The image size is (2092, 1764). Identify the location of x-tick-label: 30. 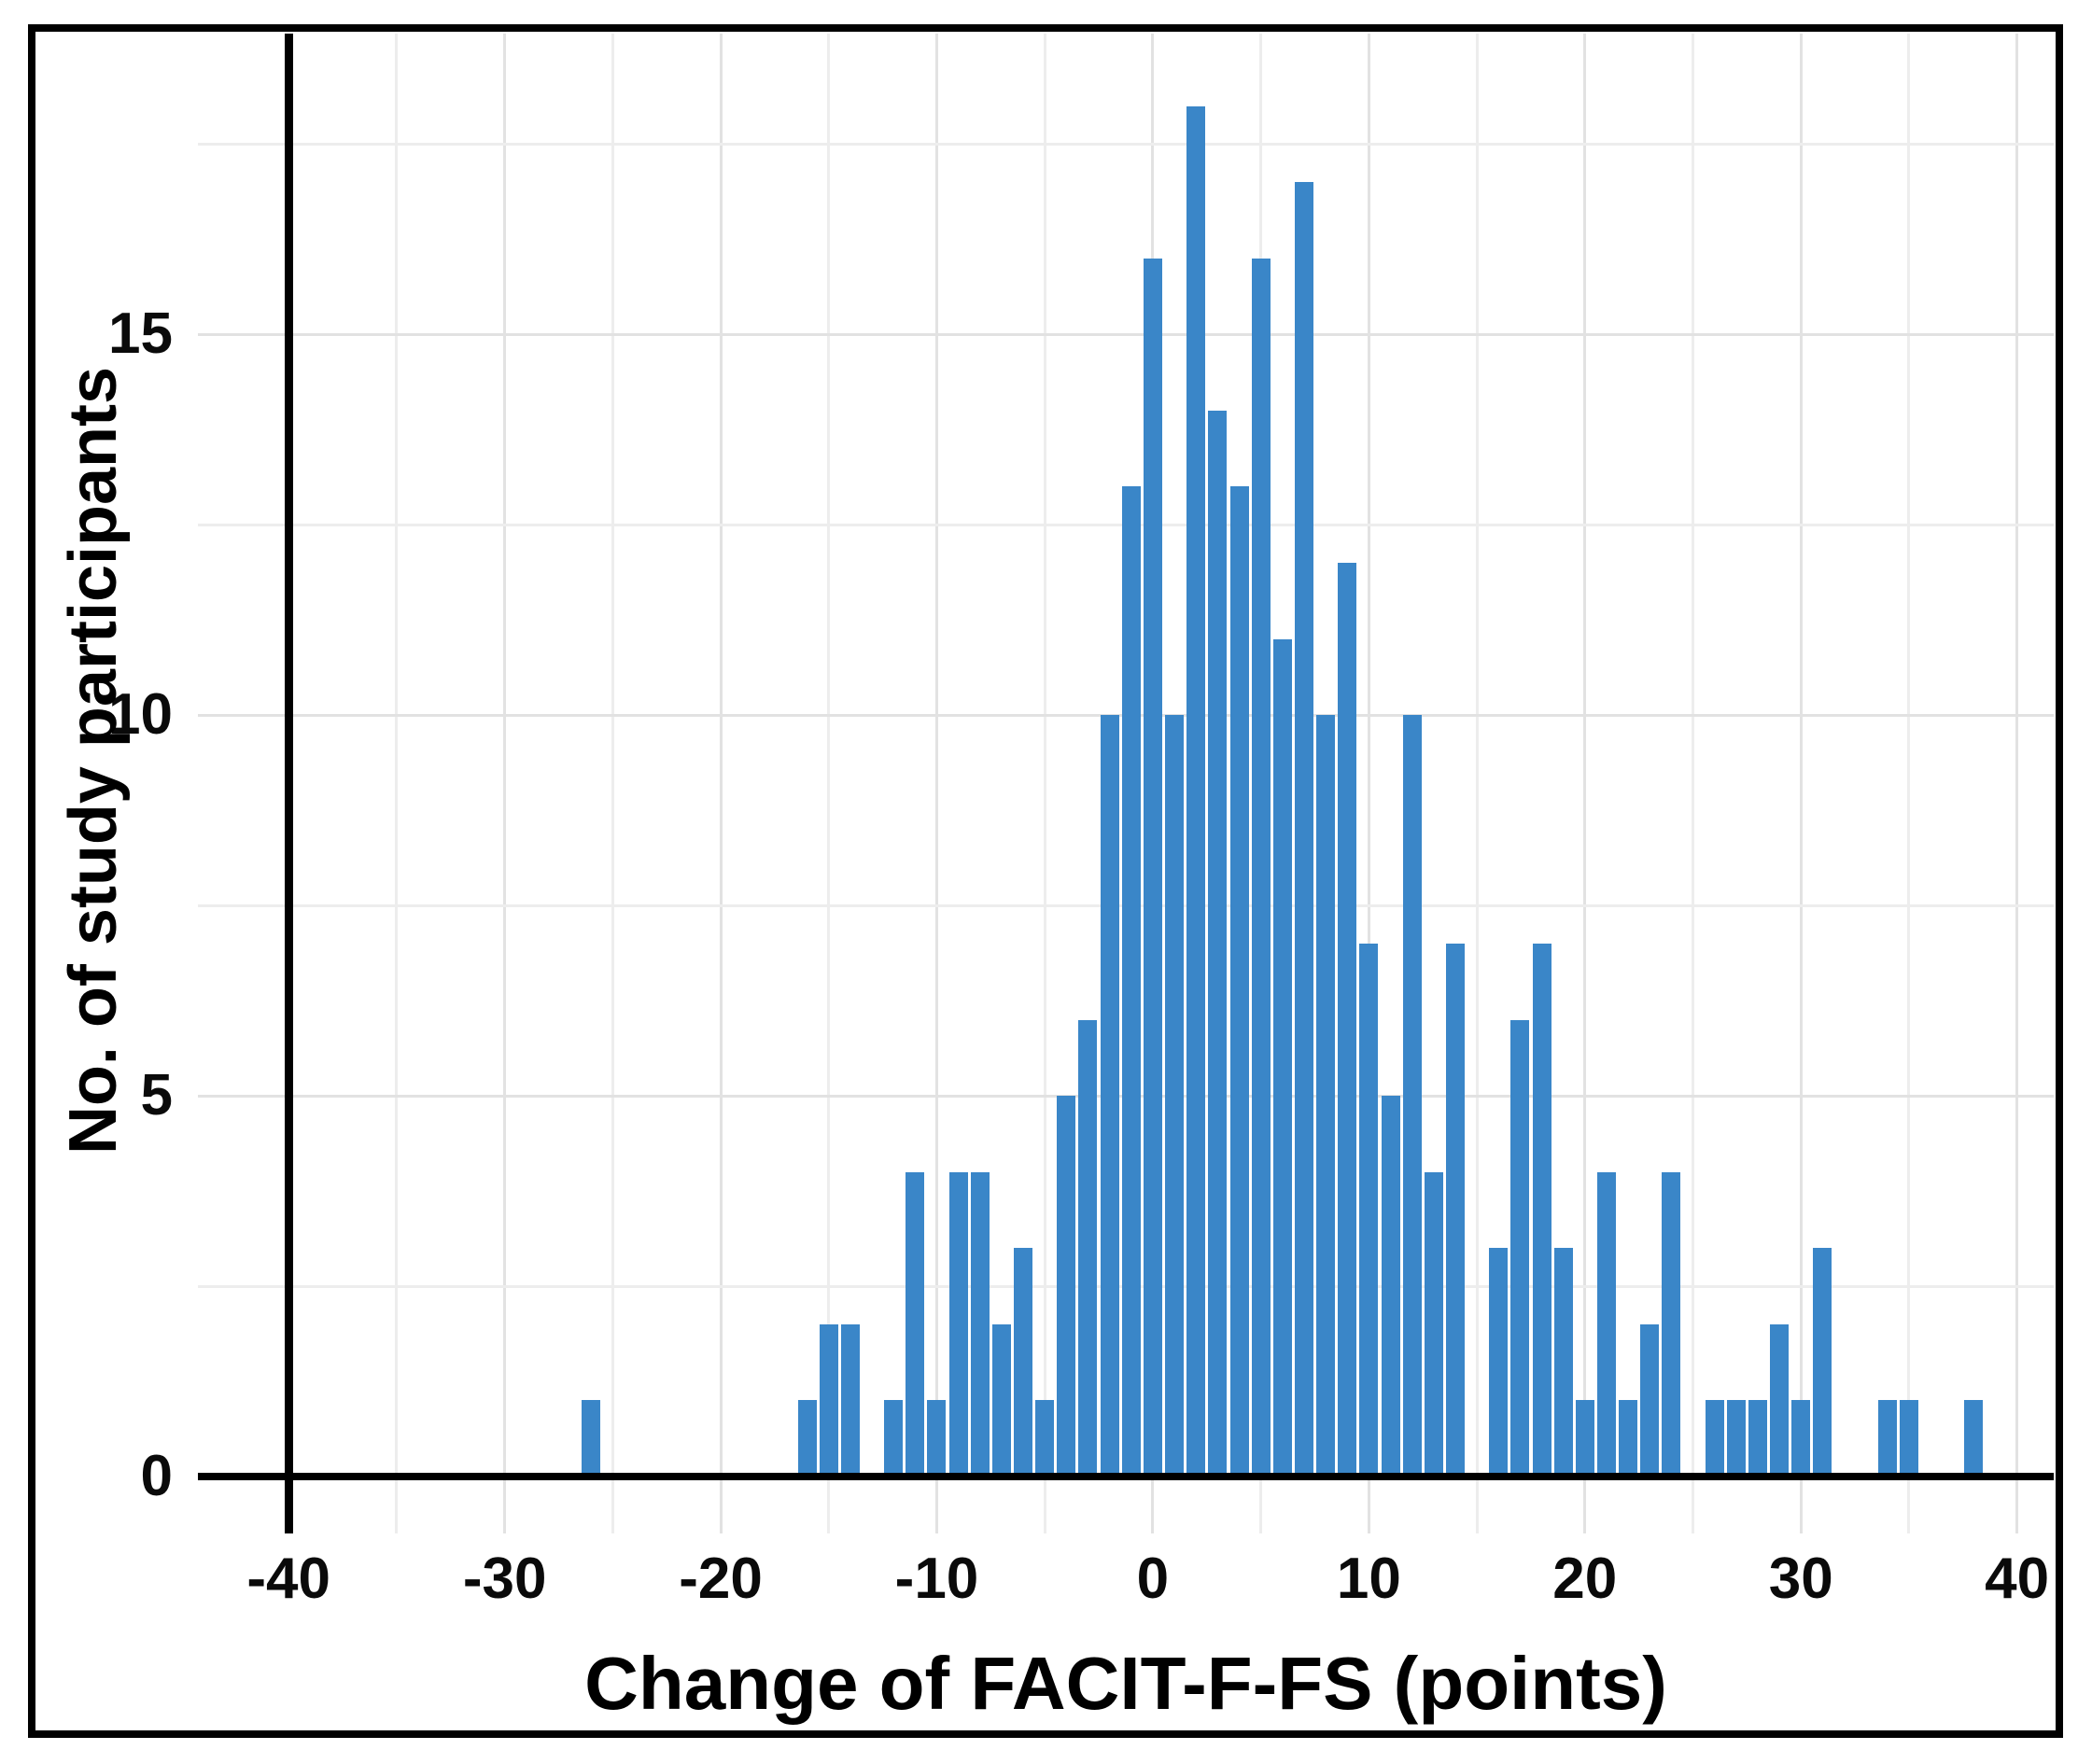
(1801, 1579).